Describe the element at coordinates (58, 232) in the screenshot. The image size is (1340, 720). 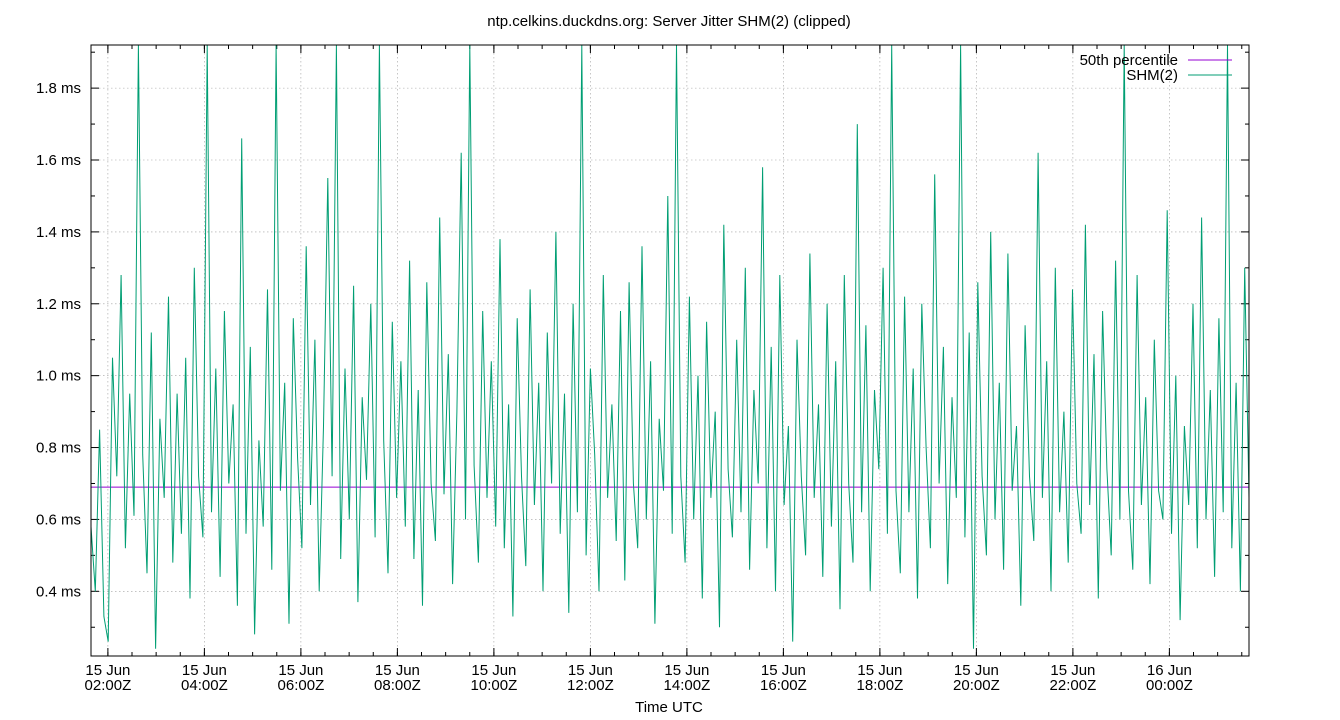
I see `y-tick-label: 1.4 ms` at that location.